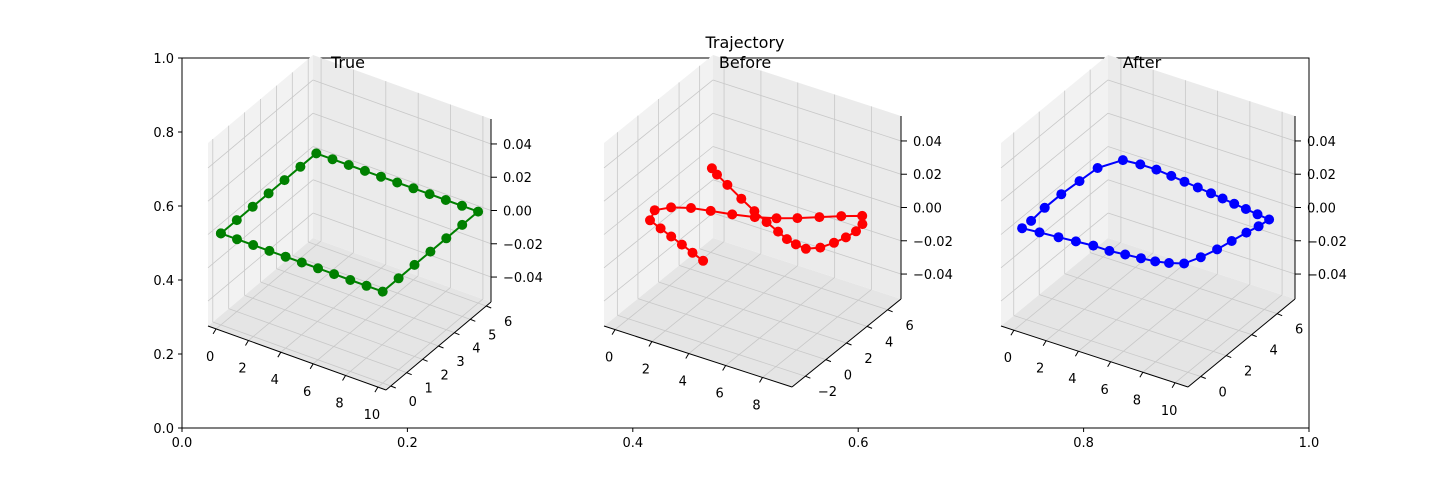 The height and width of the screenshot is (484, 1454). Describe the element at coordinates (413, 402) in the screenshot. I see `y-tick-label: 0` at that location.